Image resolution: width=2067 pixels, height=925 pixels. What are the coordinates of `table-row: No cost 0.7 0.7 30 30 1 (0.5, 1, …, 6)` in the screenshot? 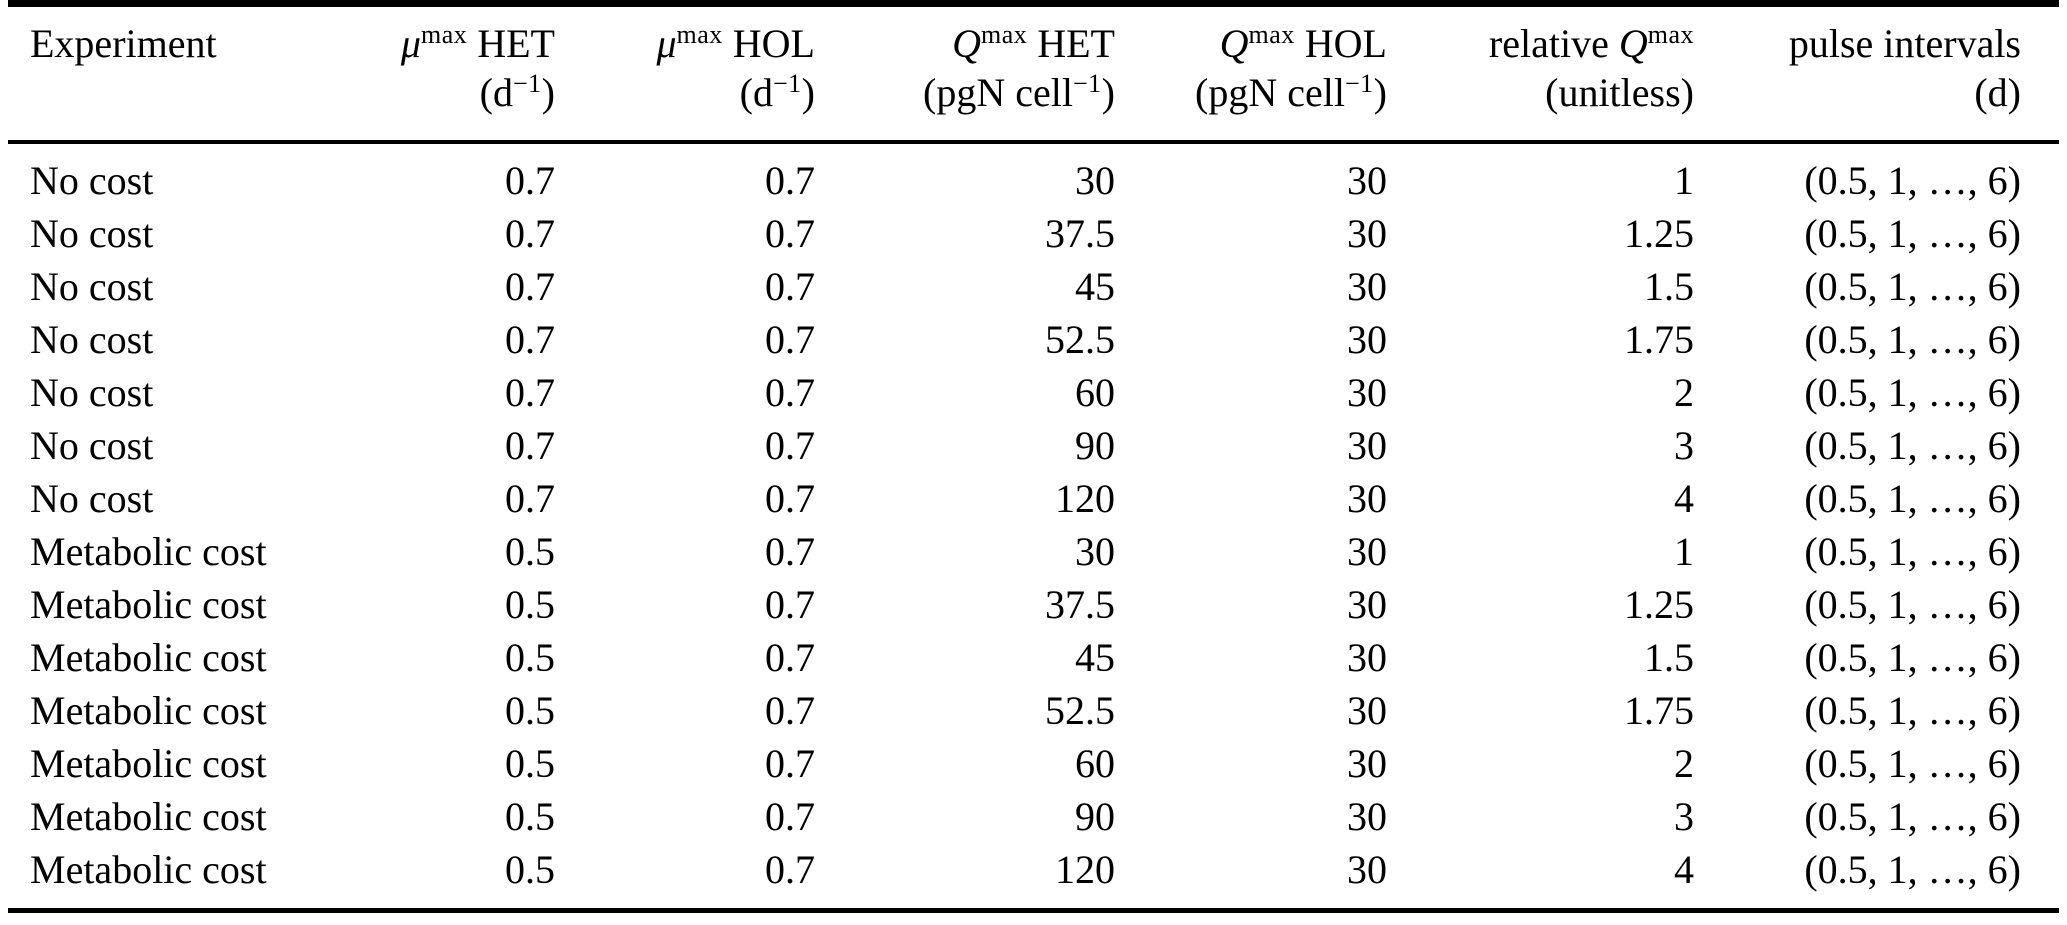 It's located at (1033, 174).